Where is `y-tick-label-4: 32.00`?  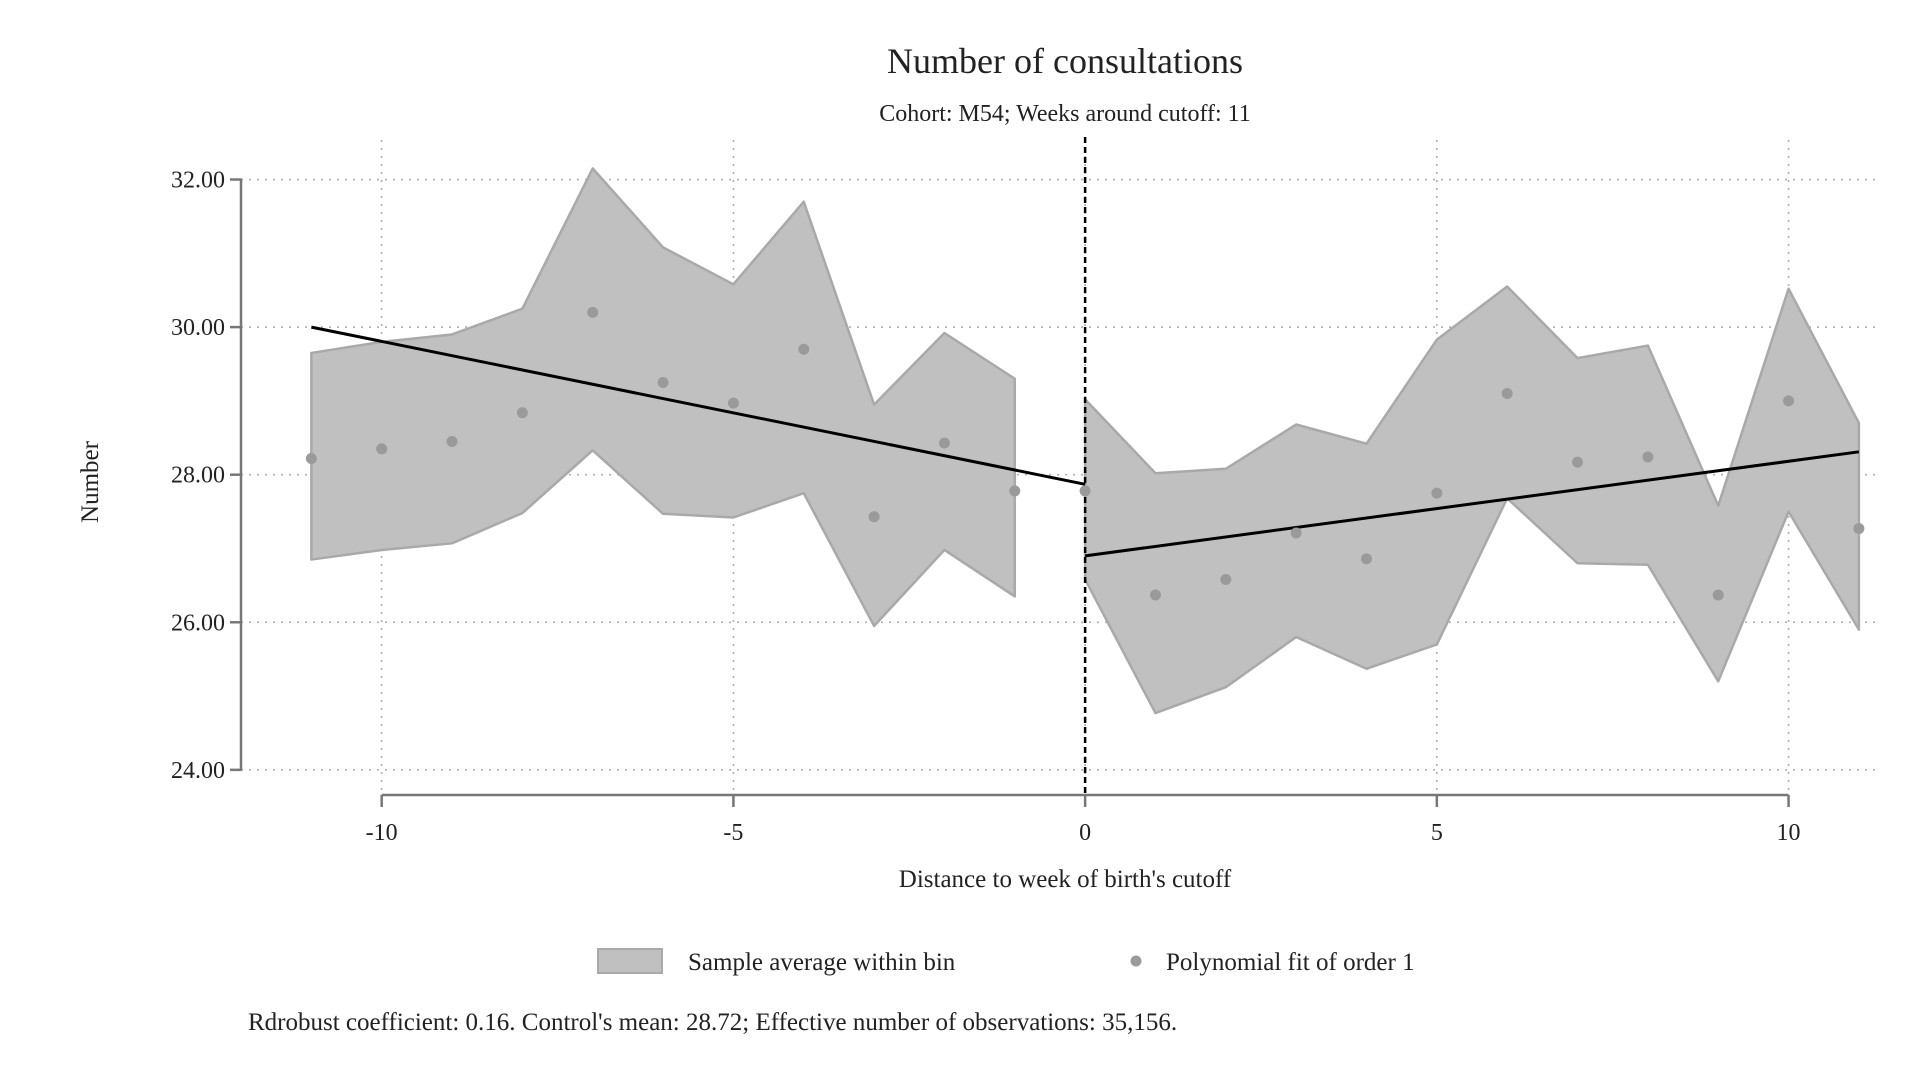 y-tick-label-4: 32.00 is located at coordinates (198, 181).